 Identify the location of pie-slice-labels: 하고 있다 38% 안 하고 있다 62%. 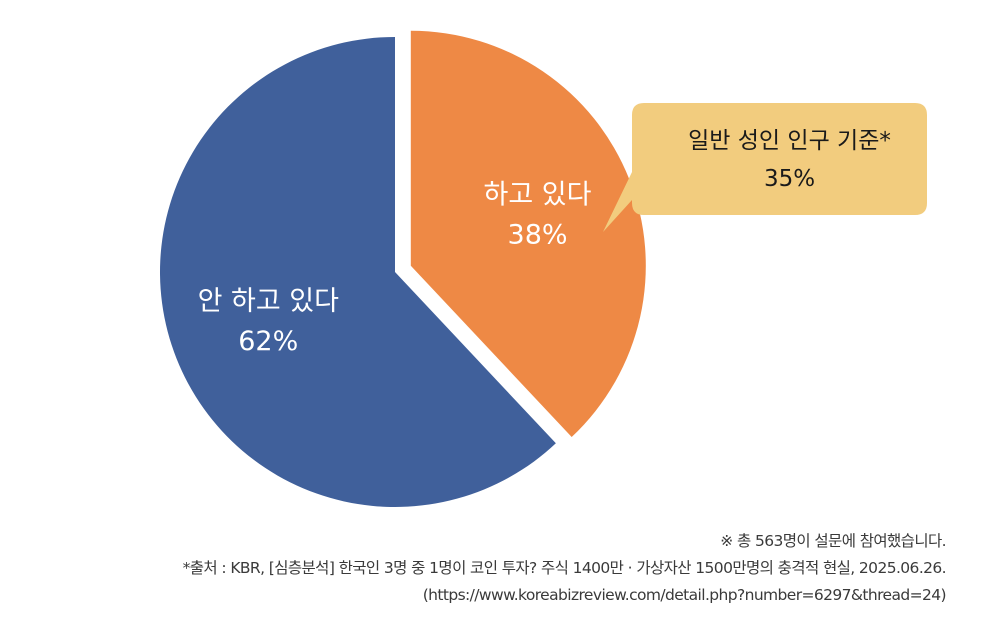
(395, 269).